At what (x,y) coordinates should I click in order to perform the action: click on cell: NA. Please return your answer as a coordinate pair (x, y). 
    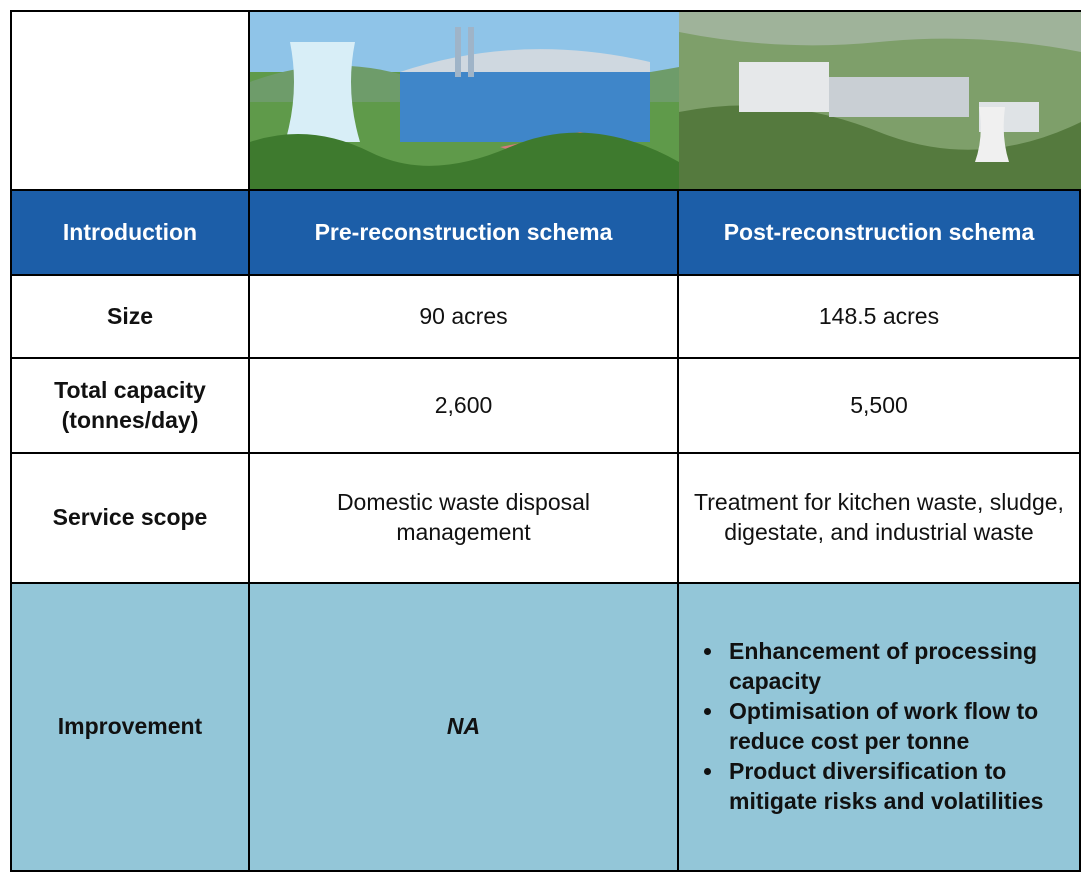
    Looking at the image, I should click on (463, 727).